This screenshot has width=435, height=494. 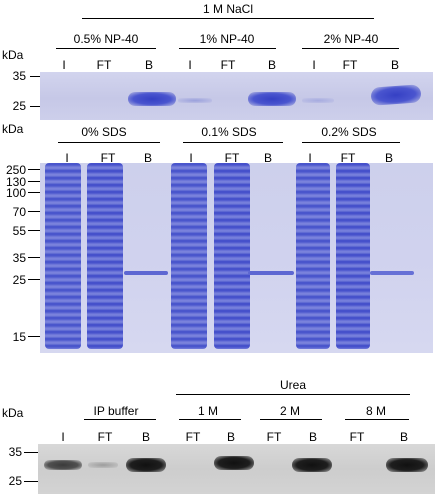 What do you see at coordinates (348, 158) in the screenshot?
I see `middle-lane-8: FT` at bounding box center [348, 158].